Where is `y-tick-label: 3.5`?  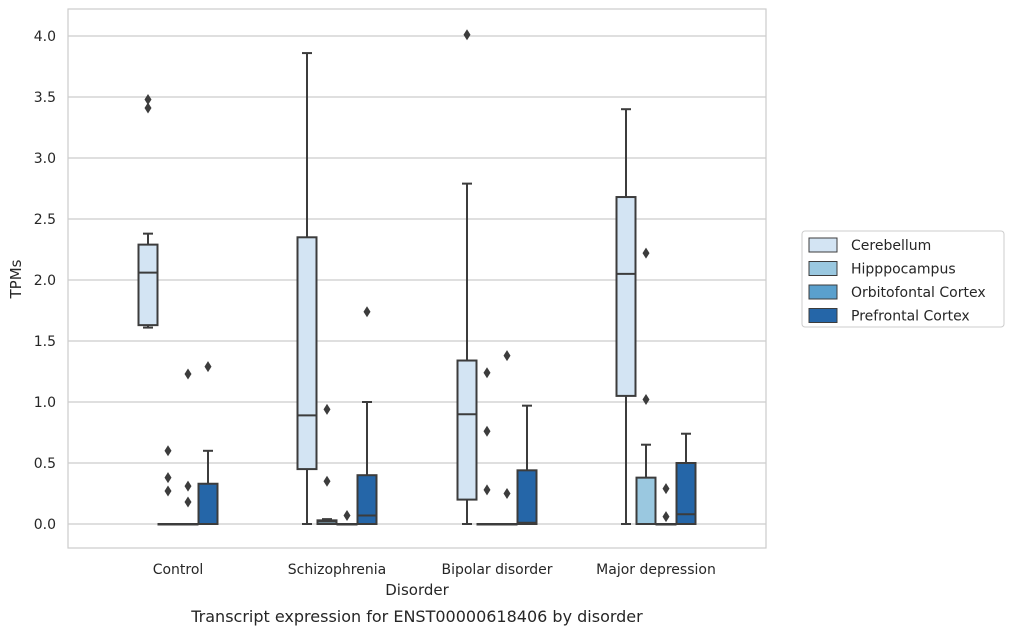 y-tick-label: 3.5 is located at coordinates (45, 98).